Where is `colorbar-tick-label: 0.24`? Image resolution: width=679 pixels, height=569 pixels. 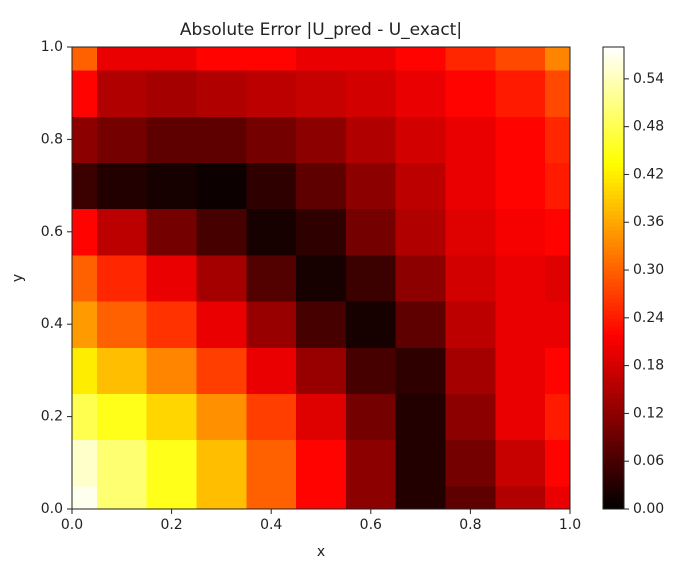 colorbar-tick-label: 0.24 is located at coordinates (648, 318).